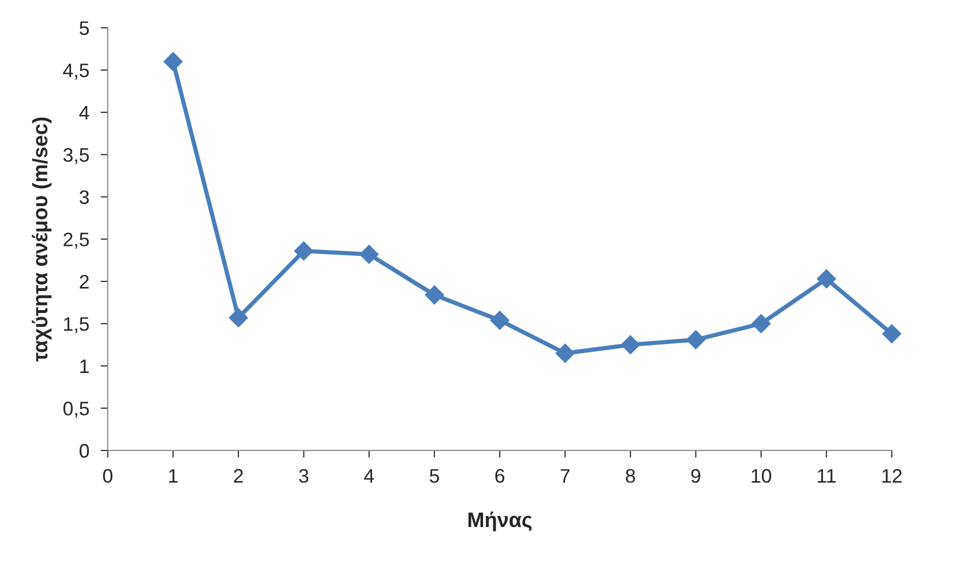 Image resolution: width=962 pixels, height=579 pixels. I want to click on y-tick-label: 4, so click(84, 113).